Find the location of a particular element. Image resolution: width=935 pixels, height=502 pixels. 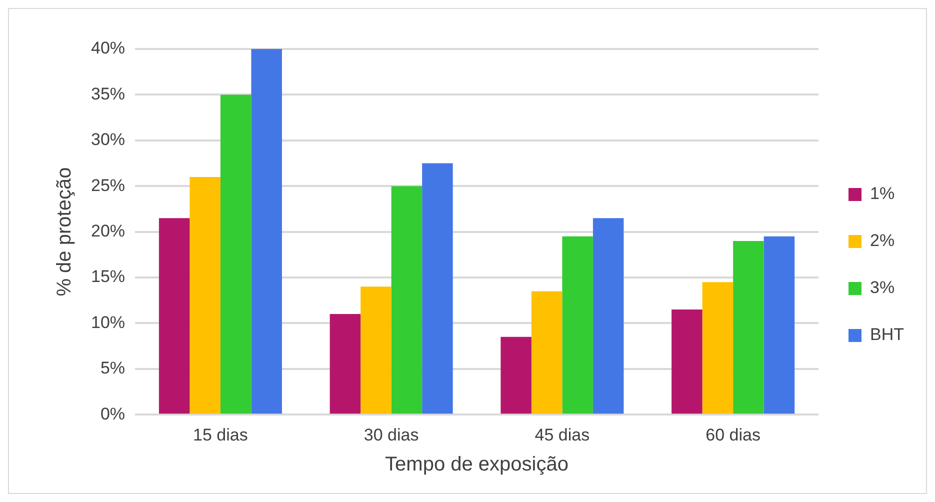

legend-label: 2% is located at coordinates (882, 240).